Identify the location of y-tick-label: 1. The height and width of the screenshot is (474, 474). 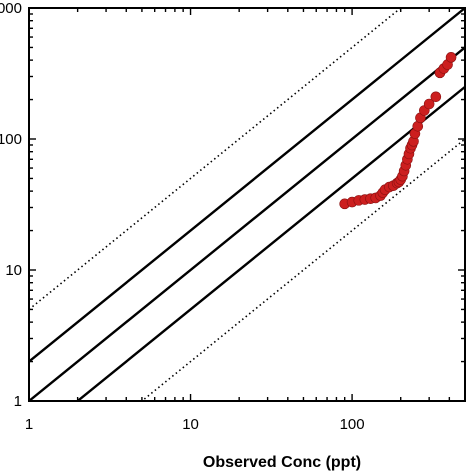
(18, 401).